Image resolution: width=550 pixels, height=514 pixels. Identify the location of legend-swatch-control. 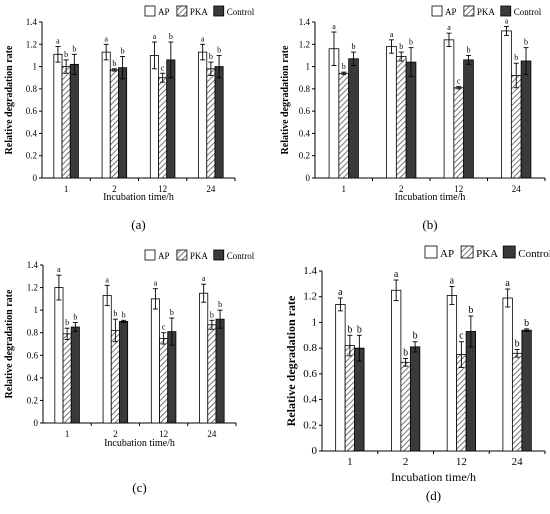
(506, 11).